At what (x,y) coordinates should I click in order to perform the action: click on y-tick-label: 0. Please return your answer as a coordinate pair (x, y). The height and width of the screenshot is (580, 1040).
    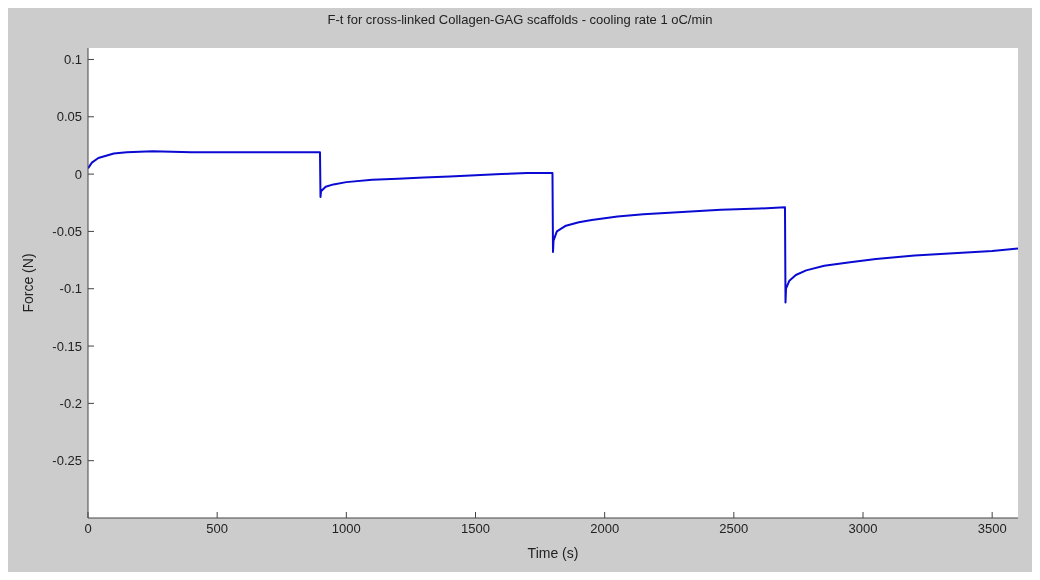
    Looking at the image, I should click on (78, 174).